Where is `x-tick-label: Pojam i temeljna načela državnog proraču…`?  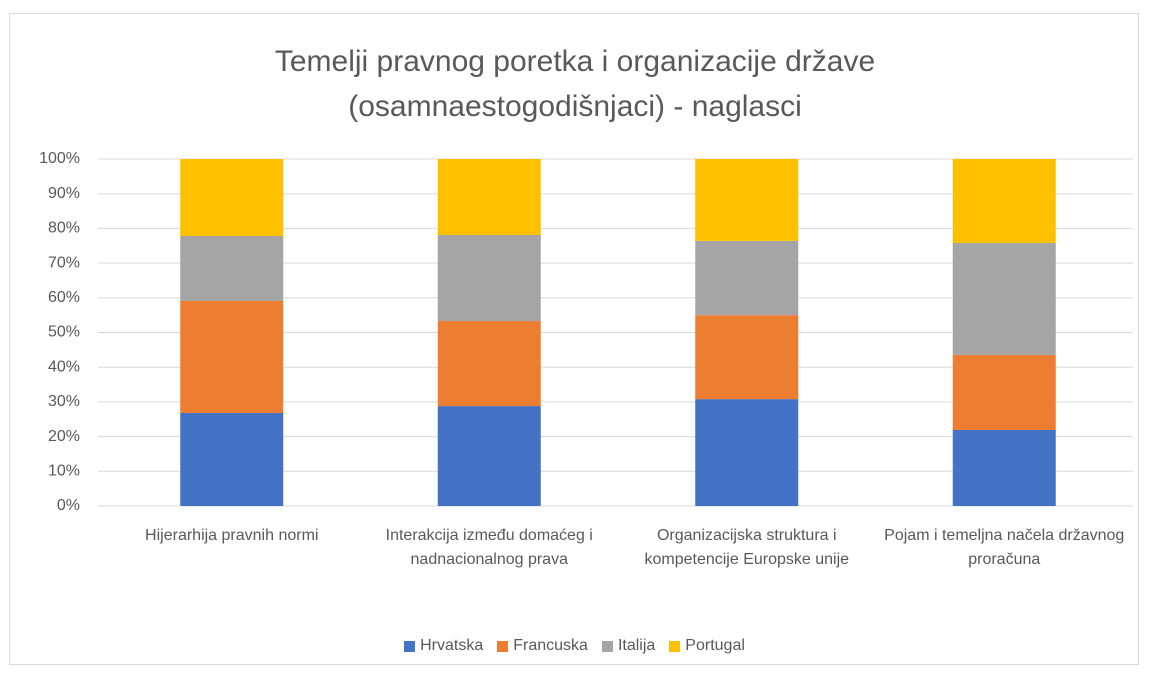 x-tick-label: Pojam i temeljna načela državnog proraču… is located at coordinates (1004, 547).